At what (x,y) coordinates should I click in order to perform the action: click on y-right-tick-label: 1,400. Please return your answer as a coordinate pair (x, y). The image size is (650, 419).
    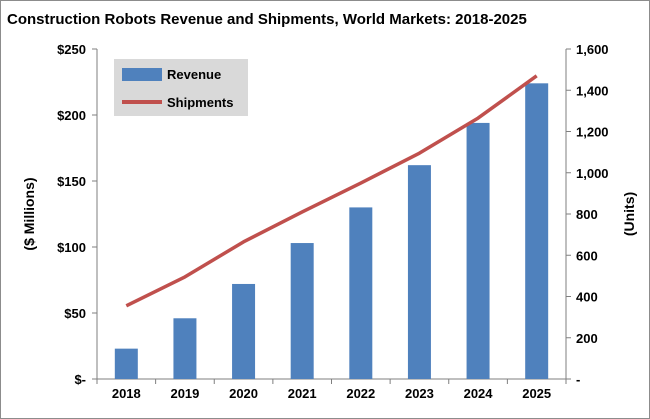
    Looking at the image, I should click on (592, 90).